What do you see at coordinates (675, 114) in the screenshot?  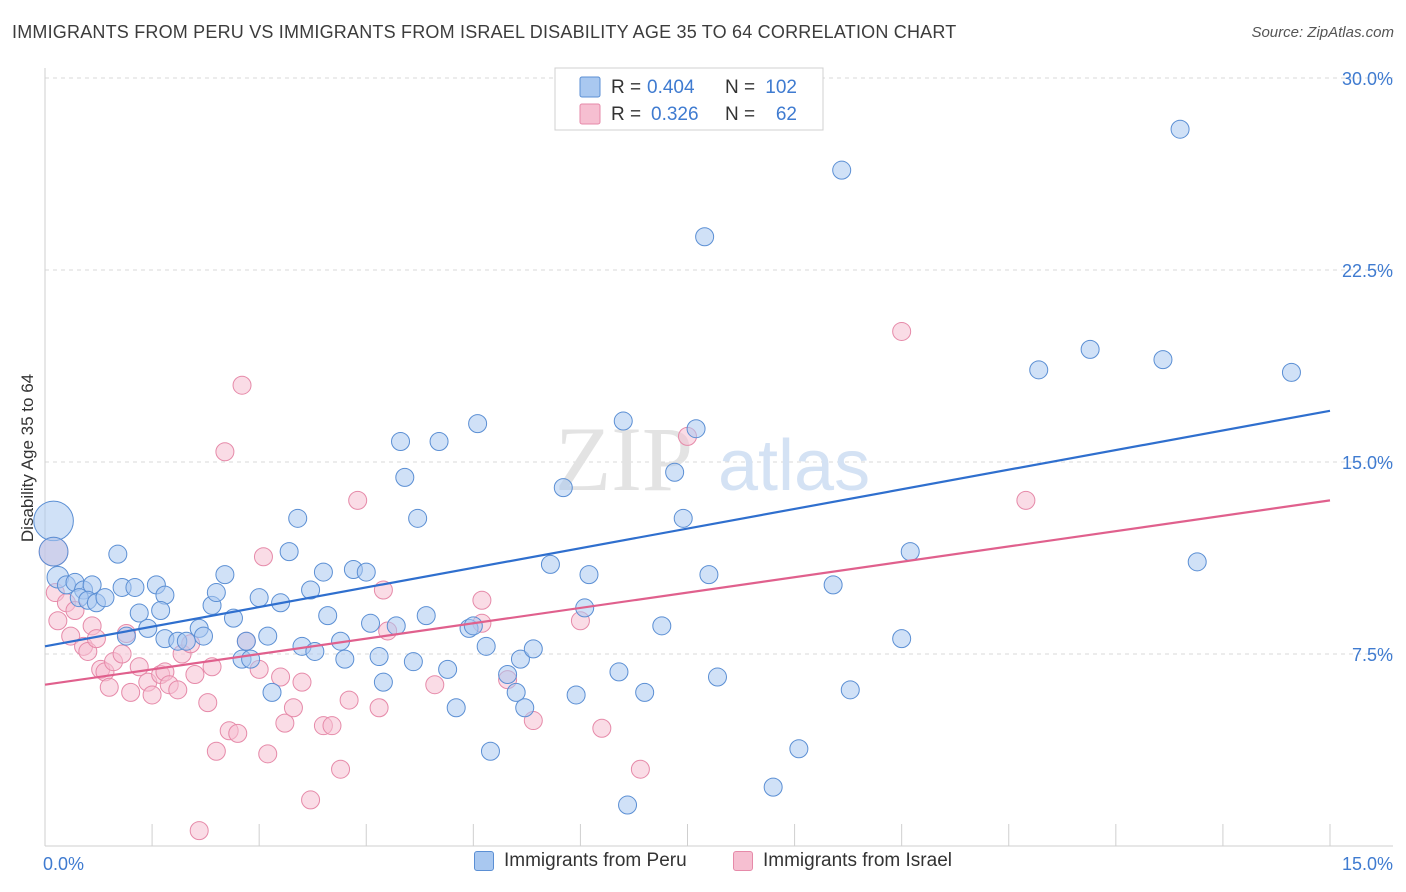 I see `legend-r-value-2: 0.326` at bounding box center [675, 114].